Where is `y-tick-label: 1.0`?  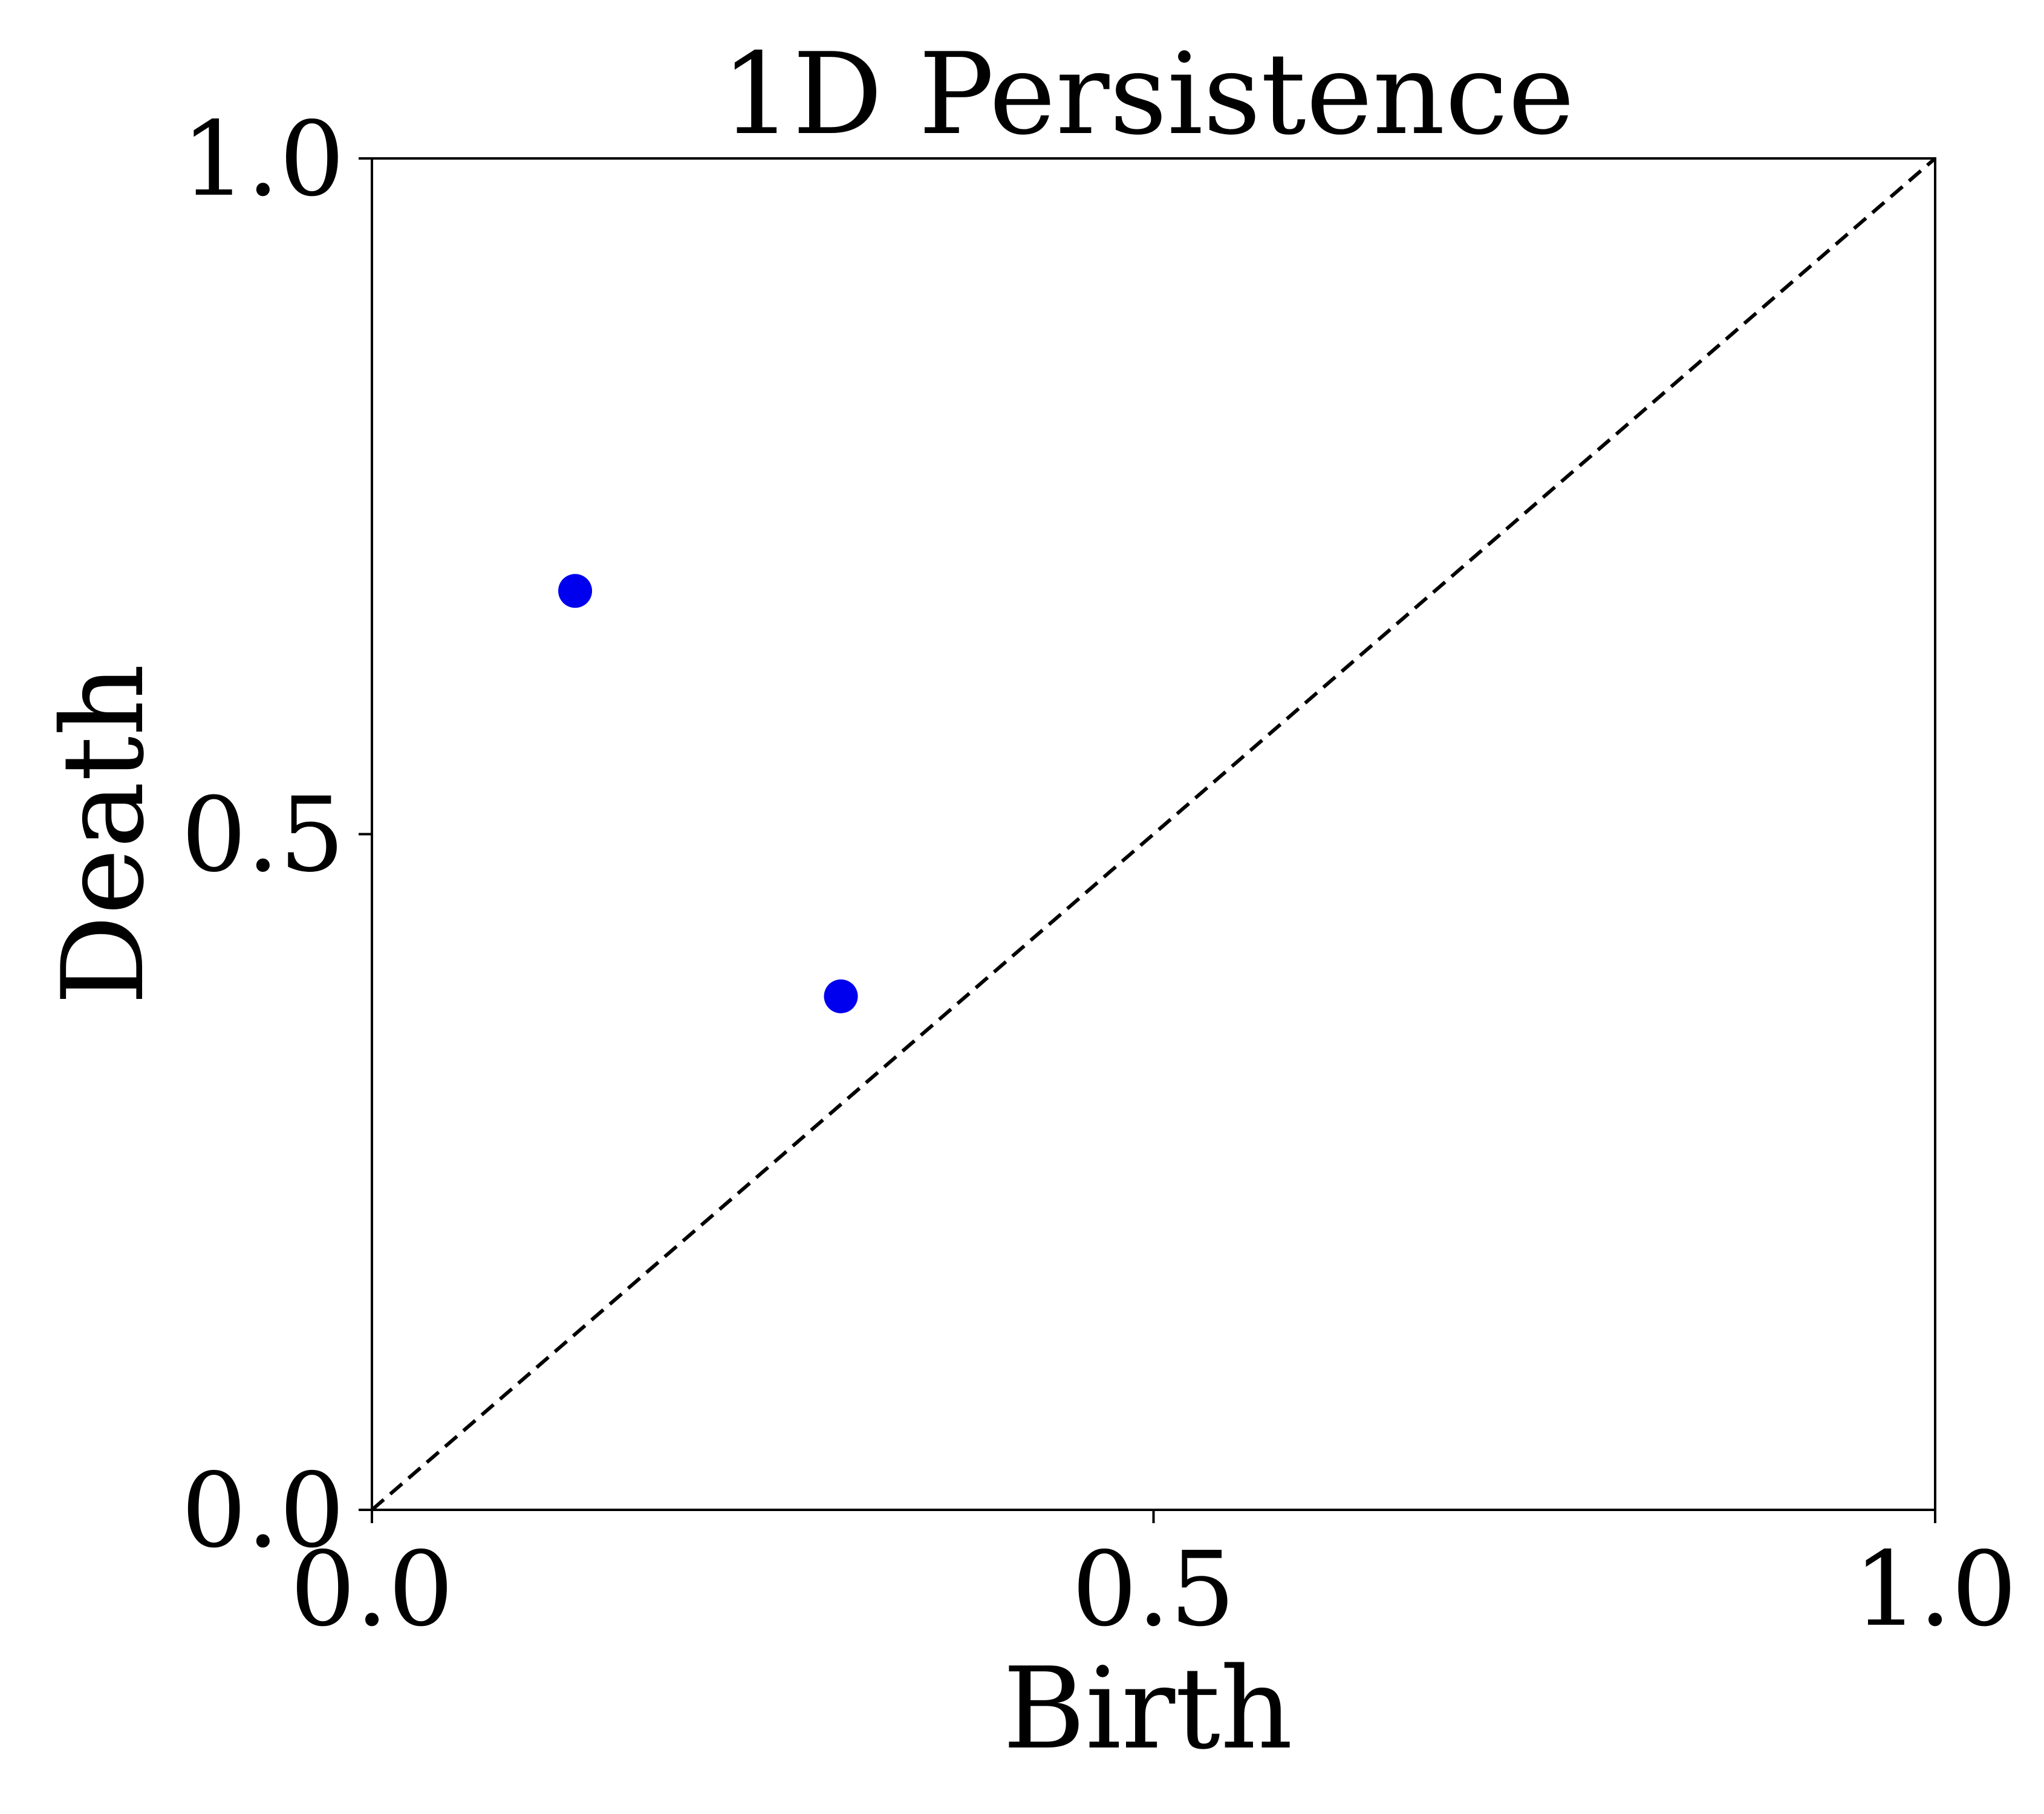 y-tick-label: 1.0 is located at coordinates (263, 160).